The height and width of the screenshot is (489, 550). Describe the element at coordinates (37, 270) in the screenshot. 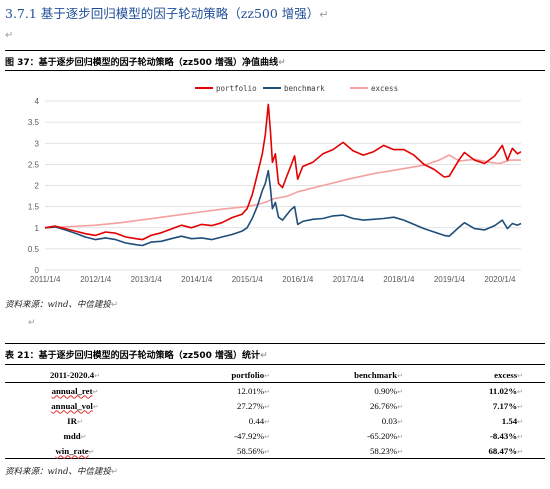

I see `y-tick-label: 0` at that location.